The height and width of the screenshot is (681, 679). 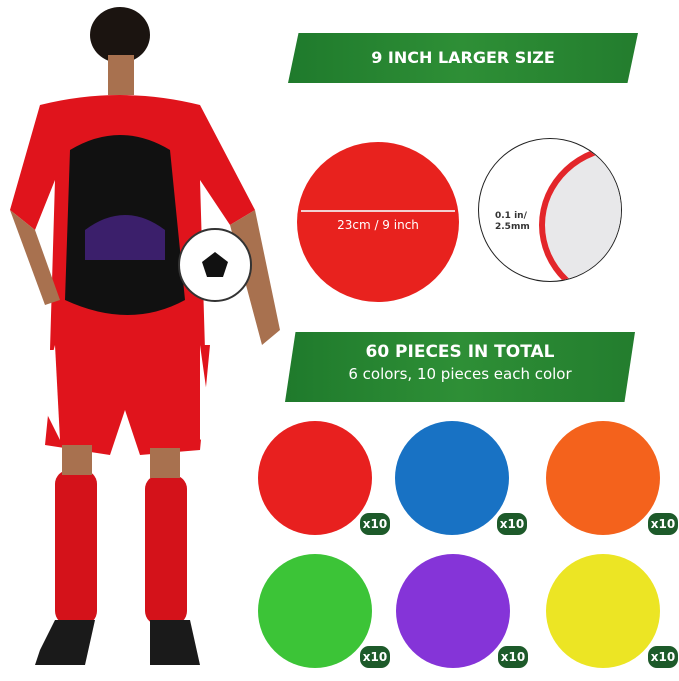 I want to click on size-disc: 23cm / 9 inch, so click(x=378, y=222).